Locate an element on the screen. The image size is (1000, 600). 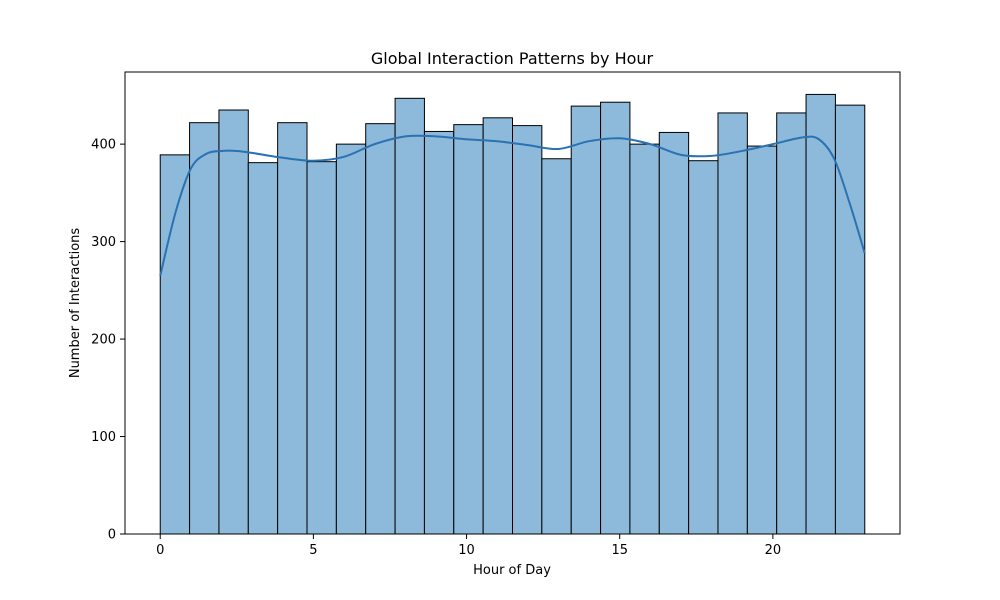
y-tick-label-400: 400 is located at coordinates (103, 145).